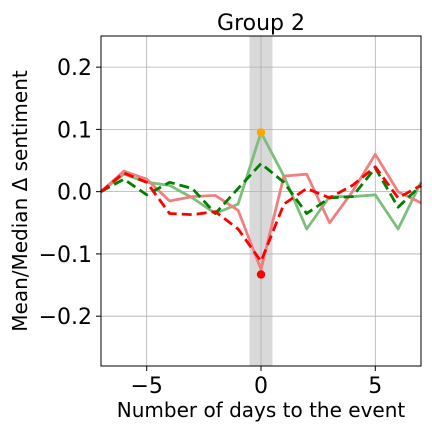 Image resolution: width=432 pixels, height=437 pixels. Describe the element at coordinates (261, 203) in the screenshot. I see `marker-layer` at that location.